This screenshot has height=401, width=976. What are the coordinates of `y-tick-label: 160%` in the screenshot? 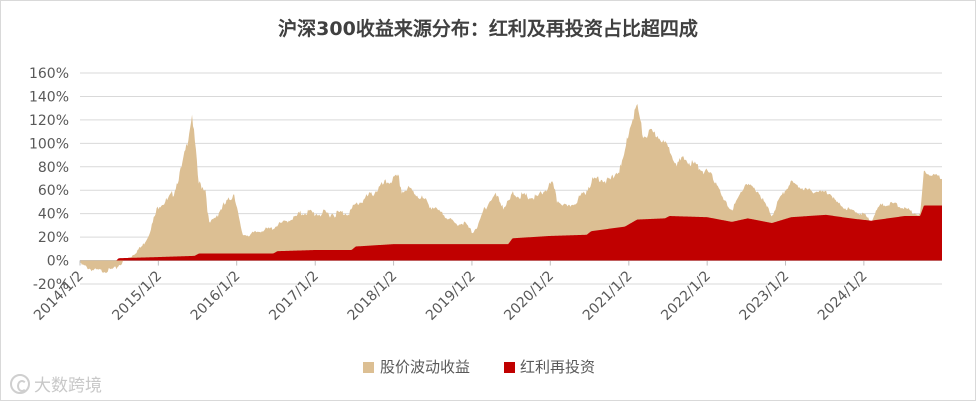 It's located at (49, 74).